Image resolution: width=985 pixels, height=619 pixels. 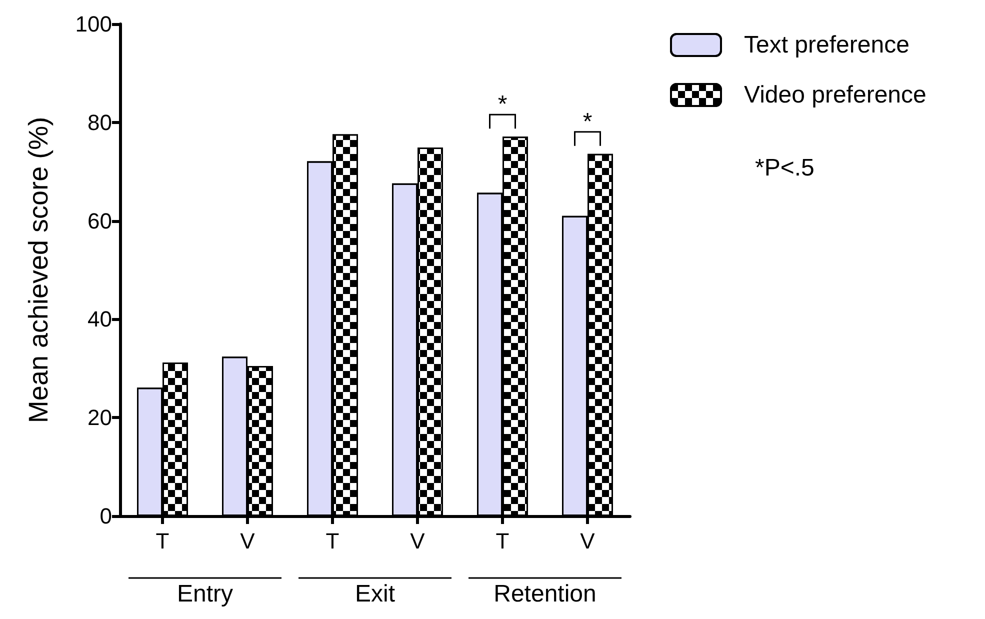 What do you see at coordinates (545, 594) in the screenshot?
I see `text: Retention` at bounding box center [545, 594].